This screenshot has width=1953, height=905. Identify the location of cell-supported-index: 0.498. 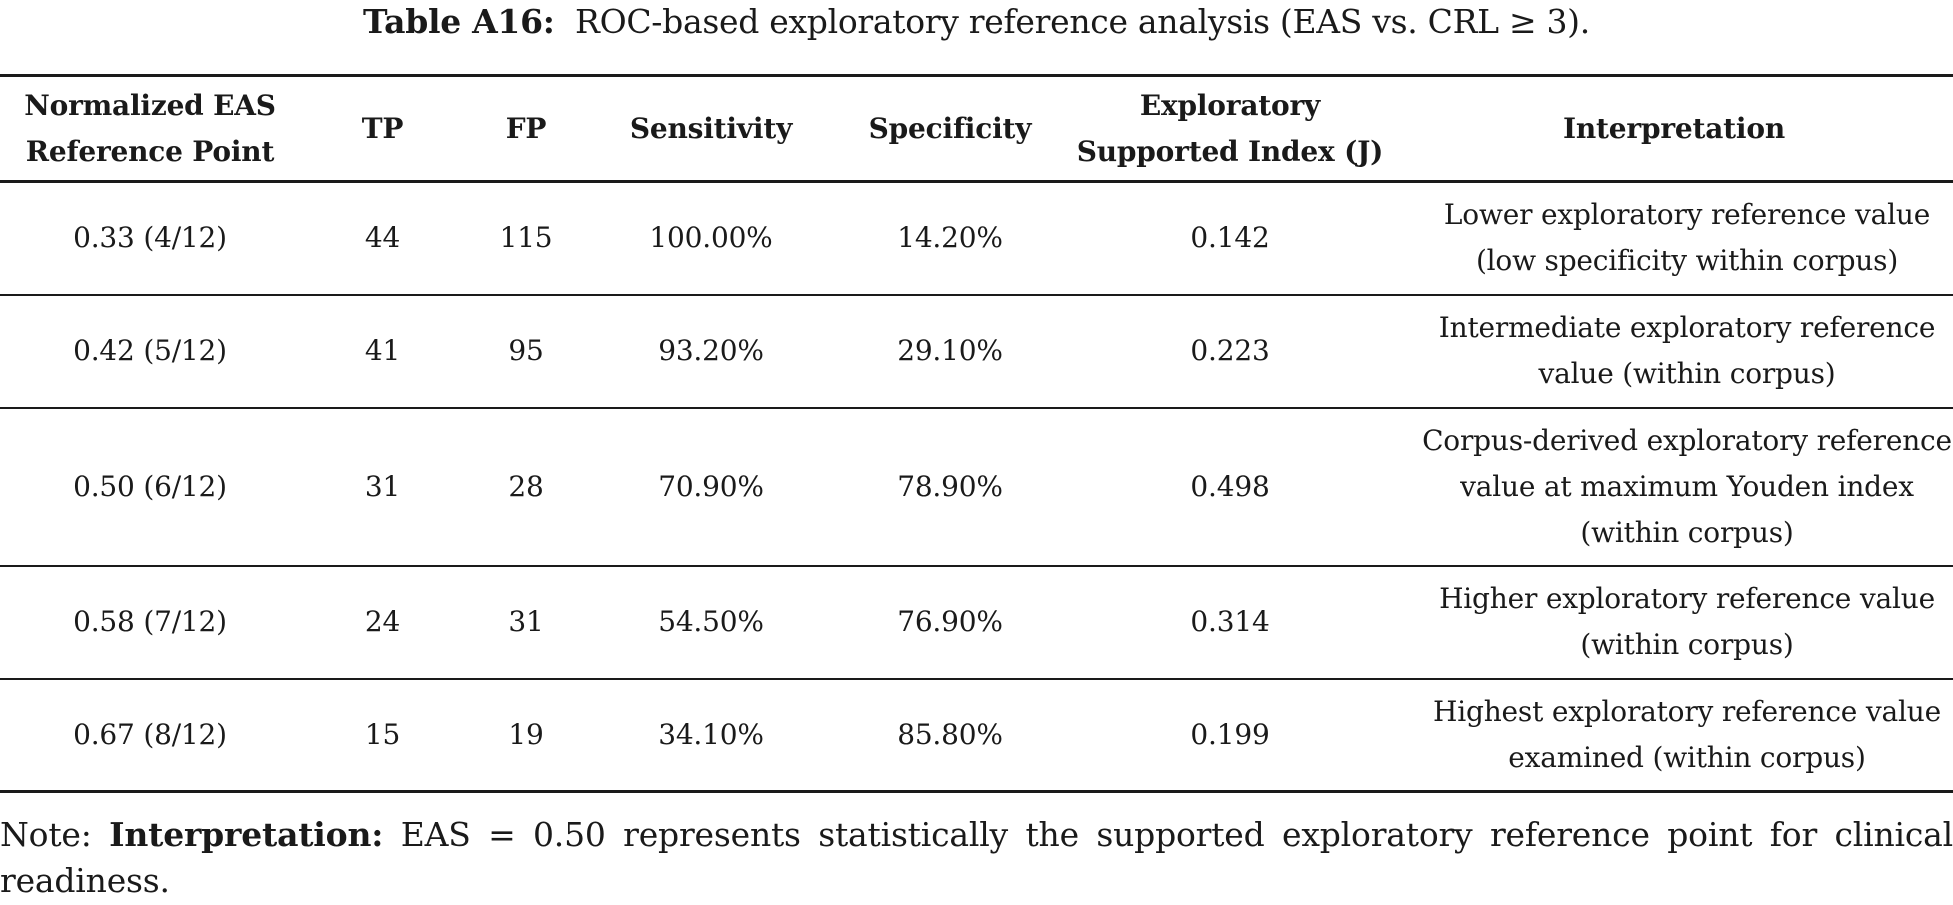
(1230, 487).